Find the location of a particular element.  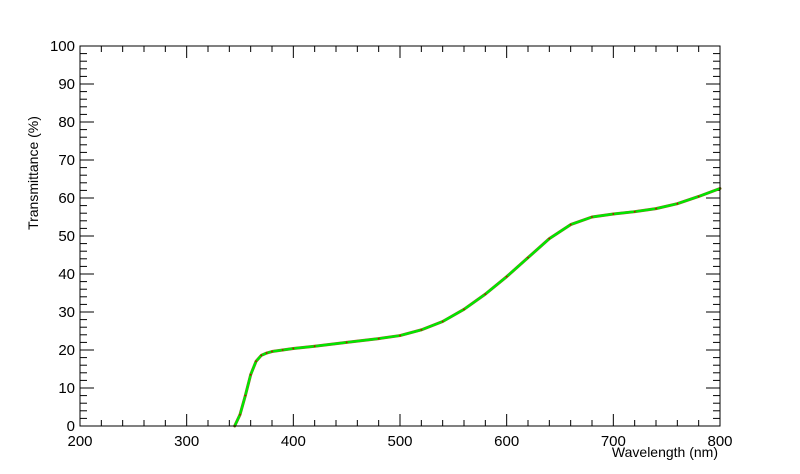

y-tick-label: 80 is located at coordinates (66, 122).